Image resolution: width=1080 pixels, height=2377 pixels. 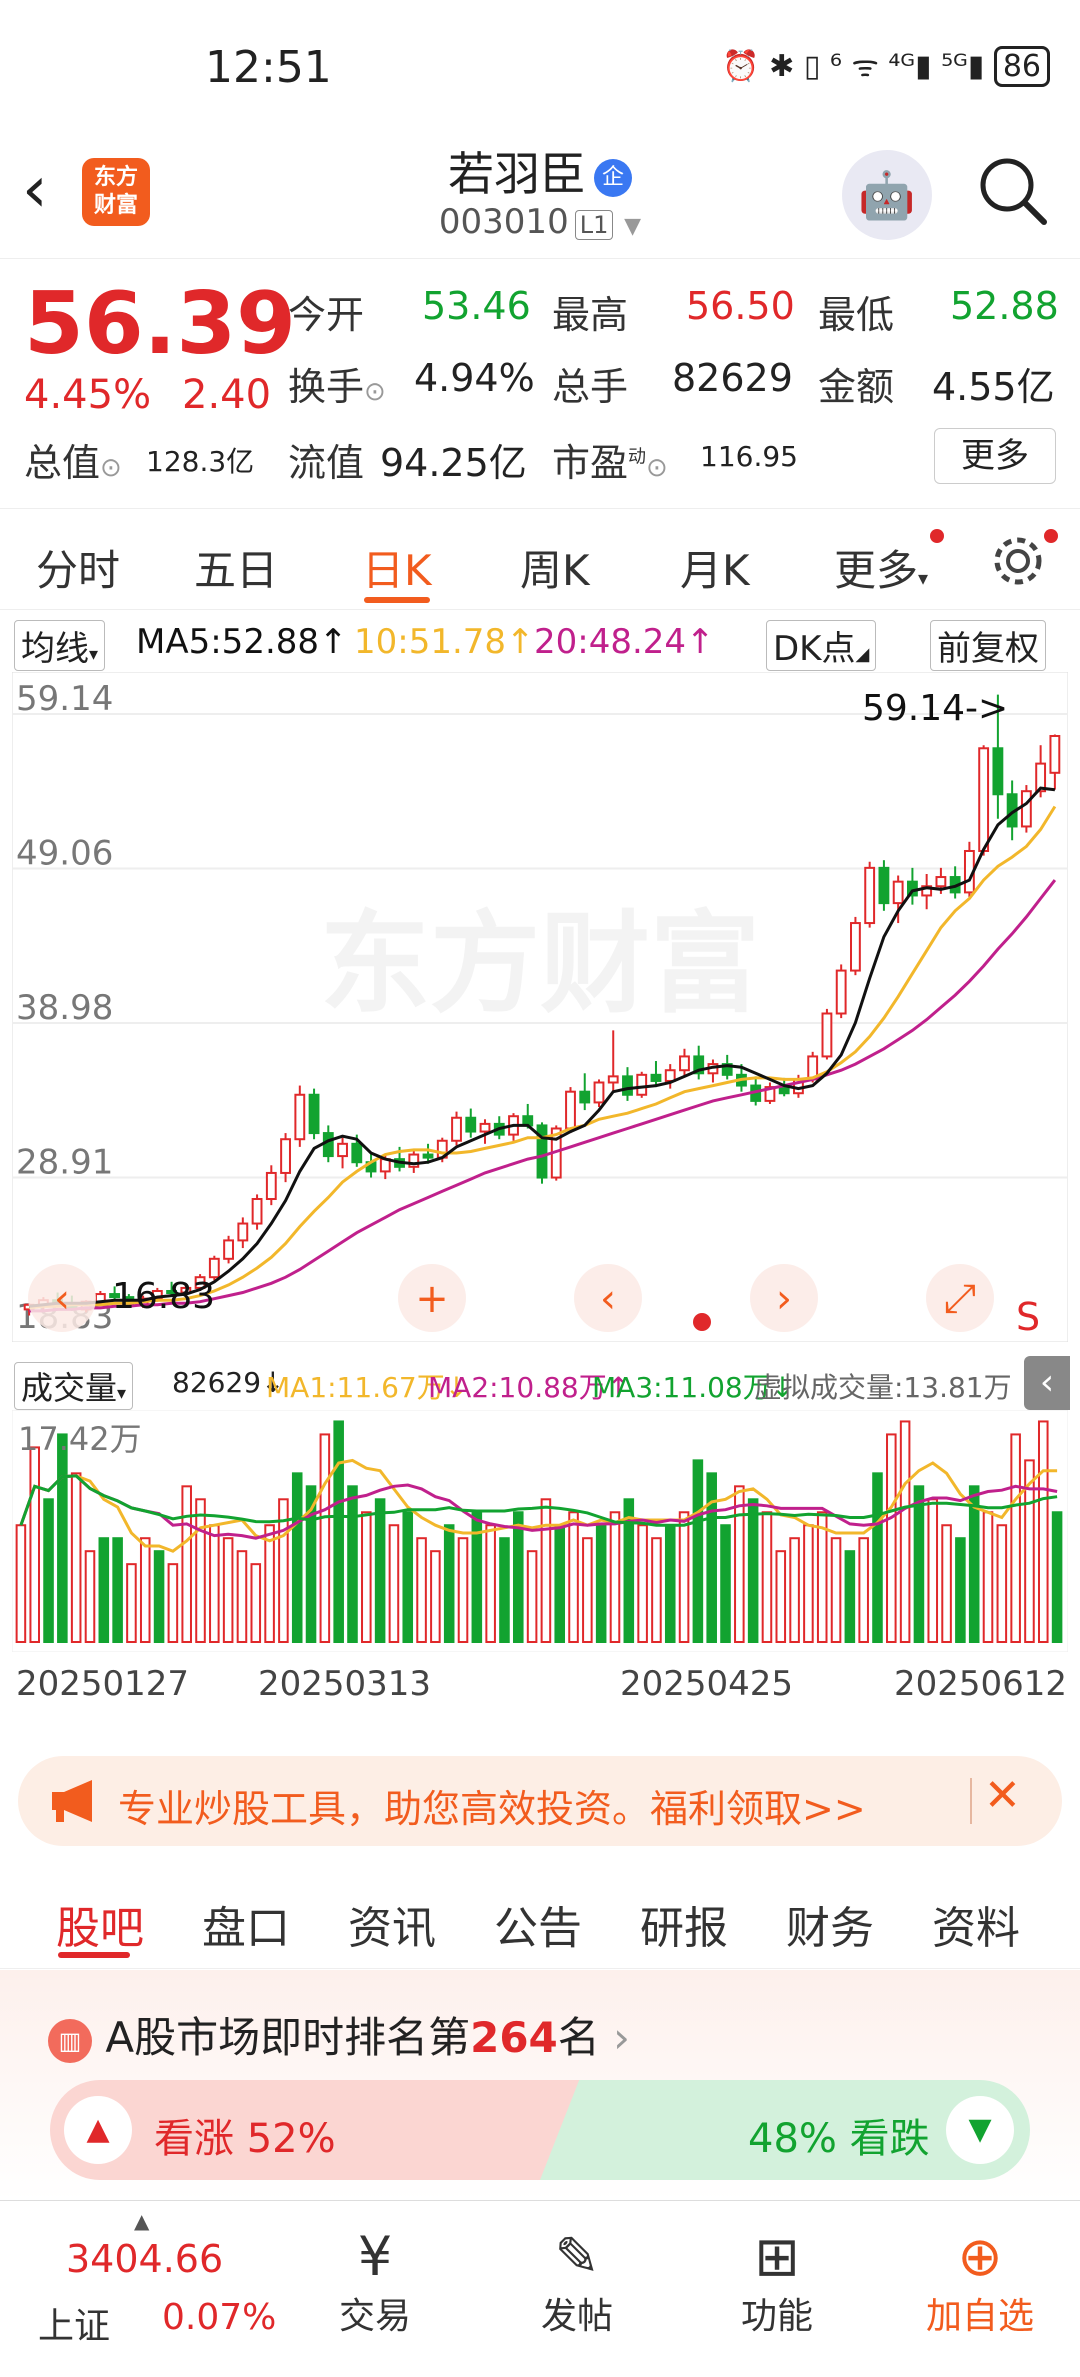 I want to click on ma-select: 均线▾, so click(x=60, y=645).